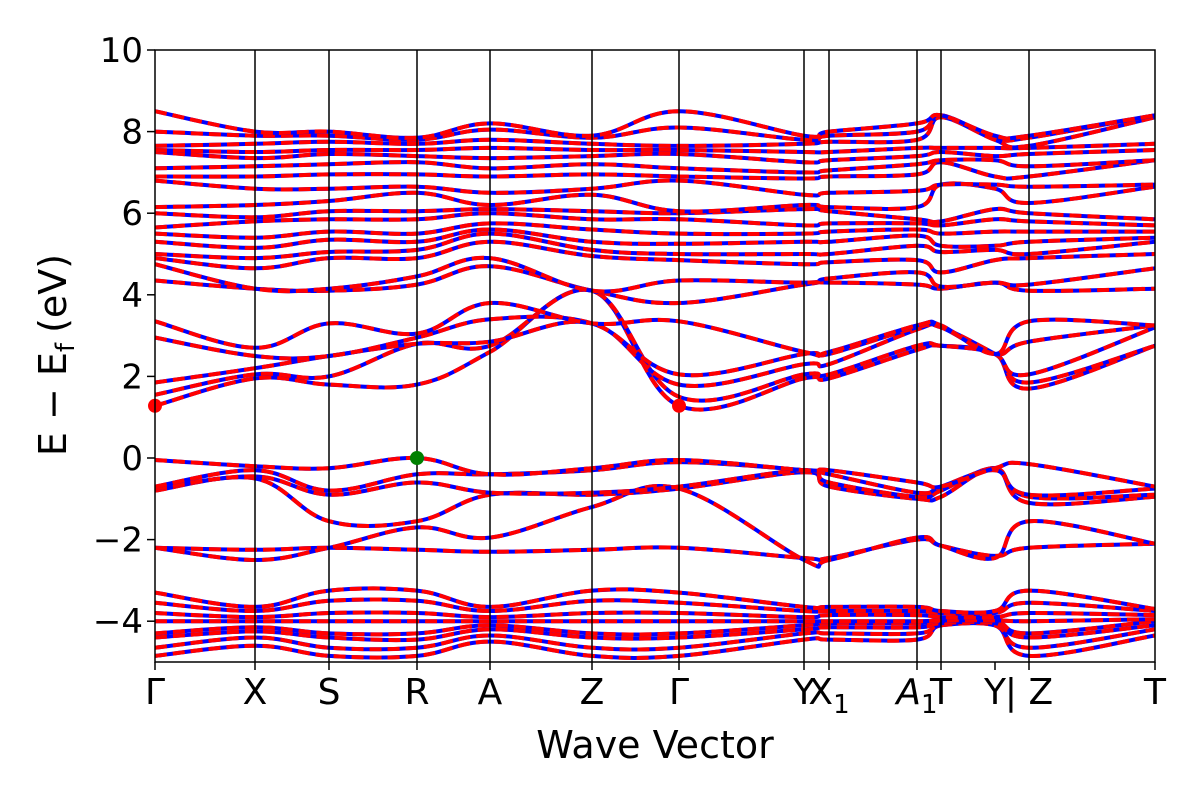  I want to click on y-tick-label-2: 0, so click(132, 459).